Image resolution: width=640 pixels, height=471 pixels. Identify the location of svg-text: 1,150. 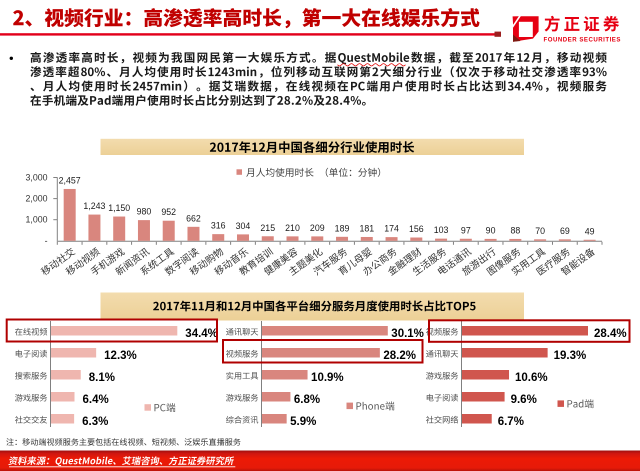
(119, 208).